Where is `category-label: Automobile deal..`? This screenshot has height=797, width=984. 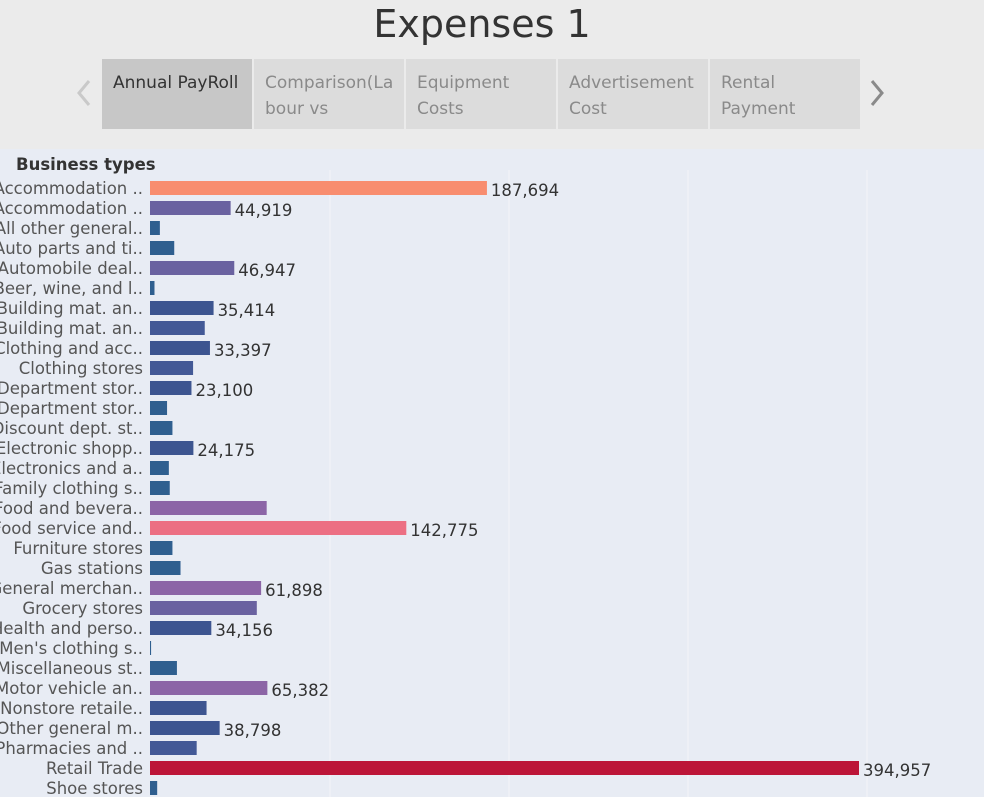
category-label: Automobile deal.. is located at coordinates (71, 268).